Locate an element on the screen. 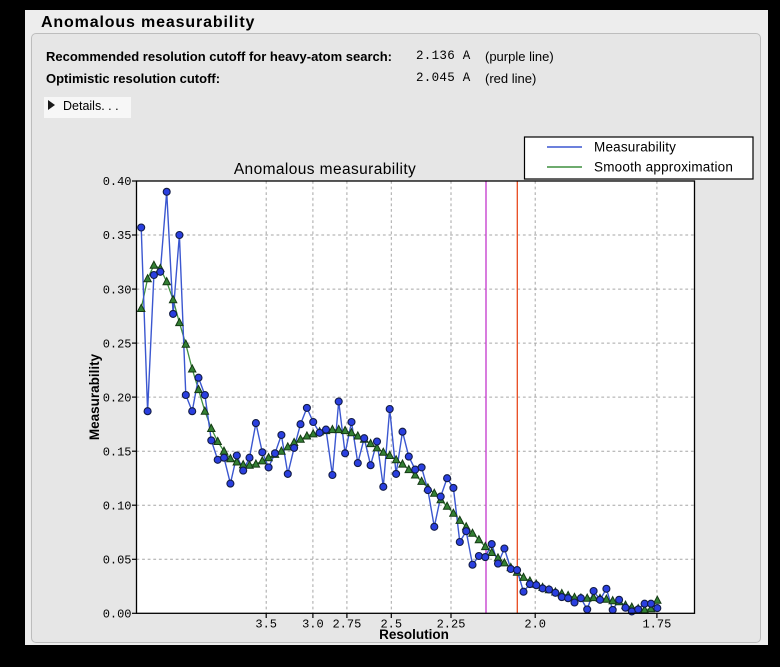  svg-text: 0.35 is located at coordinates (117, 236).